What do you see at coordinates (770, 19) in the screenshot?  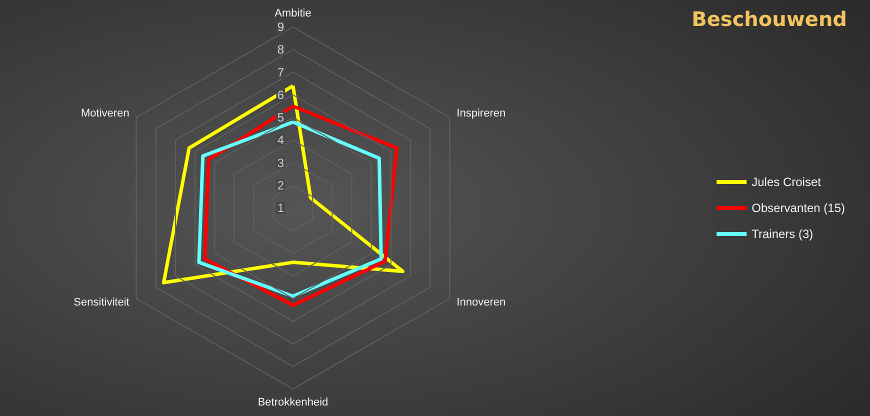 I see `chart-title: Beschouwend` at bounding box center [770, 19].